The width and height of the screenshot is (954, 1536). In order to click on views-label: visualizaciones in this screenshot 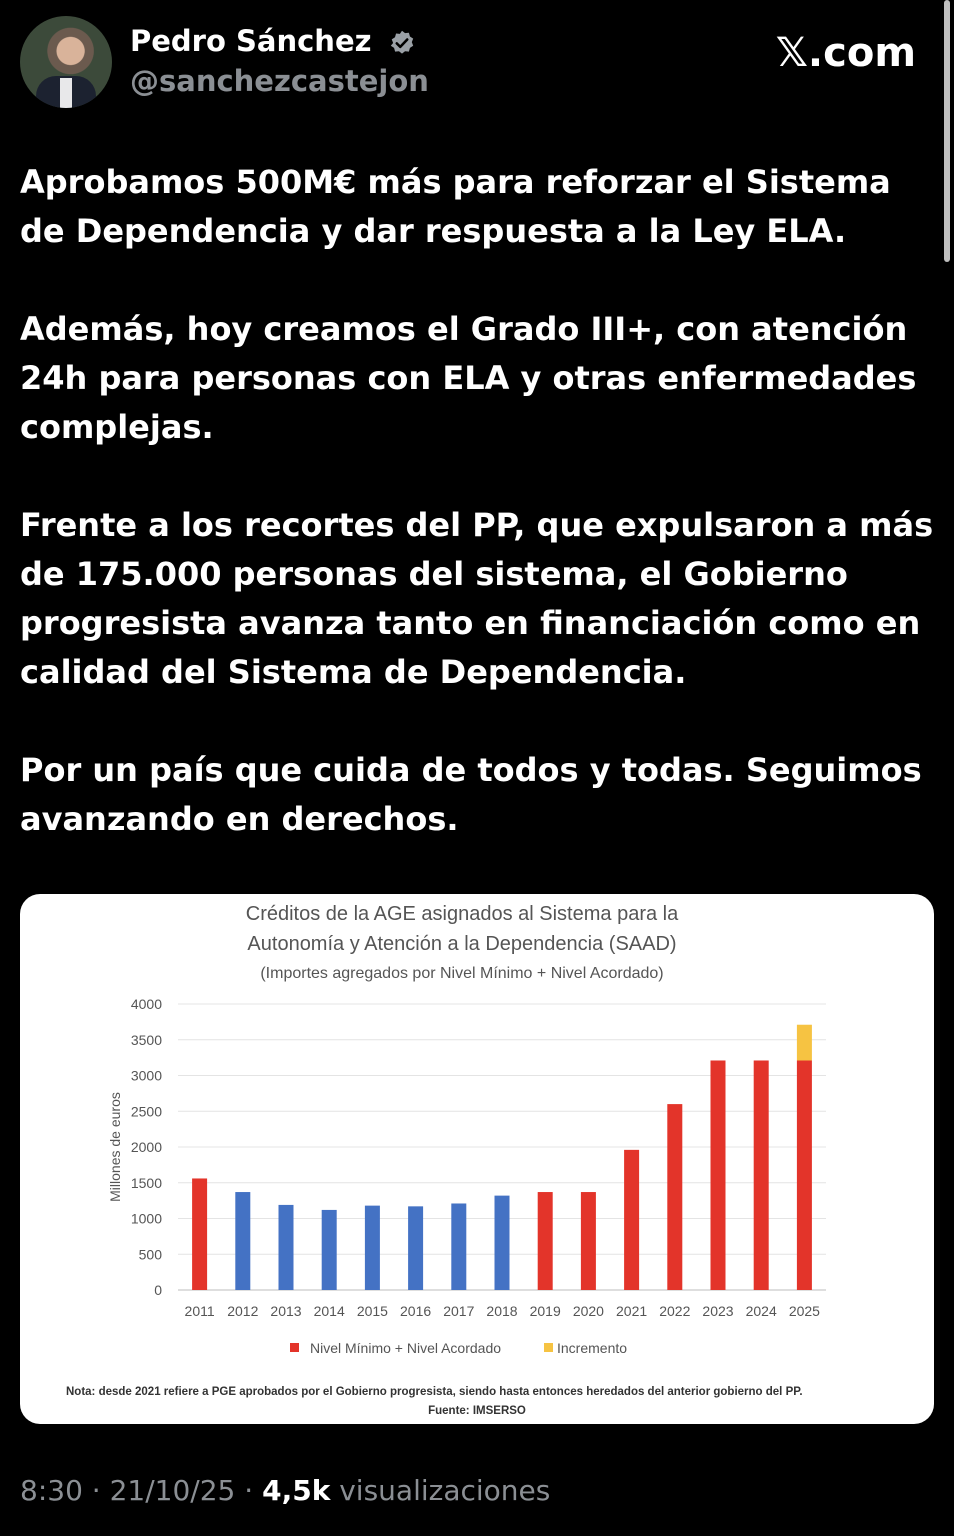, I will do `click(445, 1490)`.